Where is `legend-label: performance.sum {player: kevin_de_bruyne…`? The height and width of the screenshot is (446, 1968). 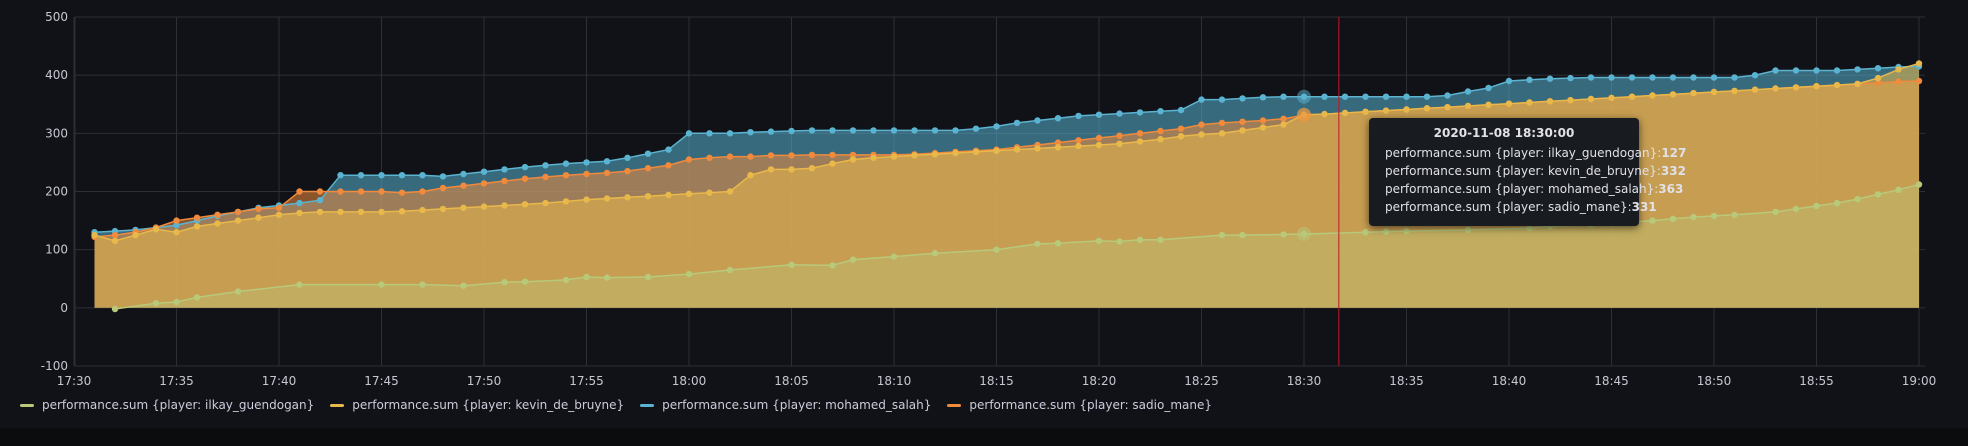 legend-label: performance.sum {player: kevin_de_bruyne… is located at coordinates (488, 405).